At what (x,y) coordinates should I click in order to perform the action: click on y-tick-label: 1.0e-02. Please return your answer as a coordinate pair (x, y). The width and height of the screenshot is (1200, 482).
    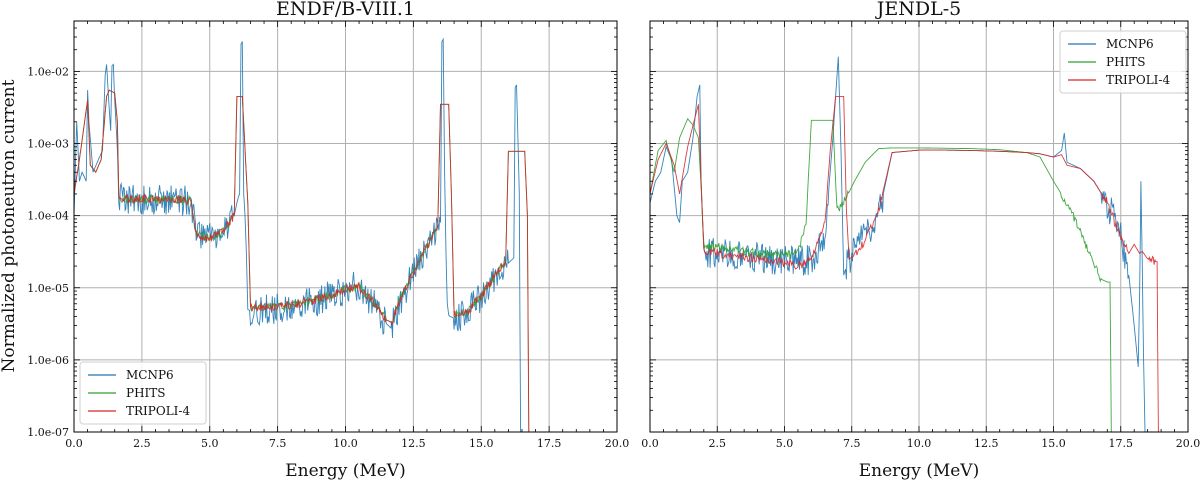
    Looking at the image, I should click on (48, 71).